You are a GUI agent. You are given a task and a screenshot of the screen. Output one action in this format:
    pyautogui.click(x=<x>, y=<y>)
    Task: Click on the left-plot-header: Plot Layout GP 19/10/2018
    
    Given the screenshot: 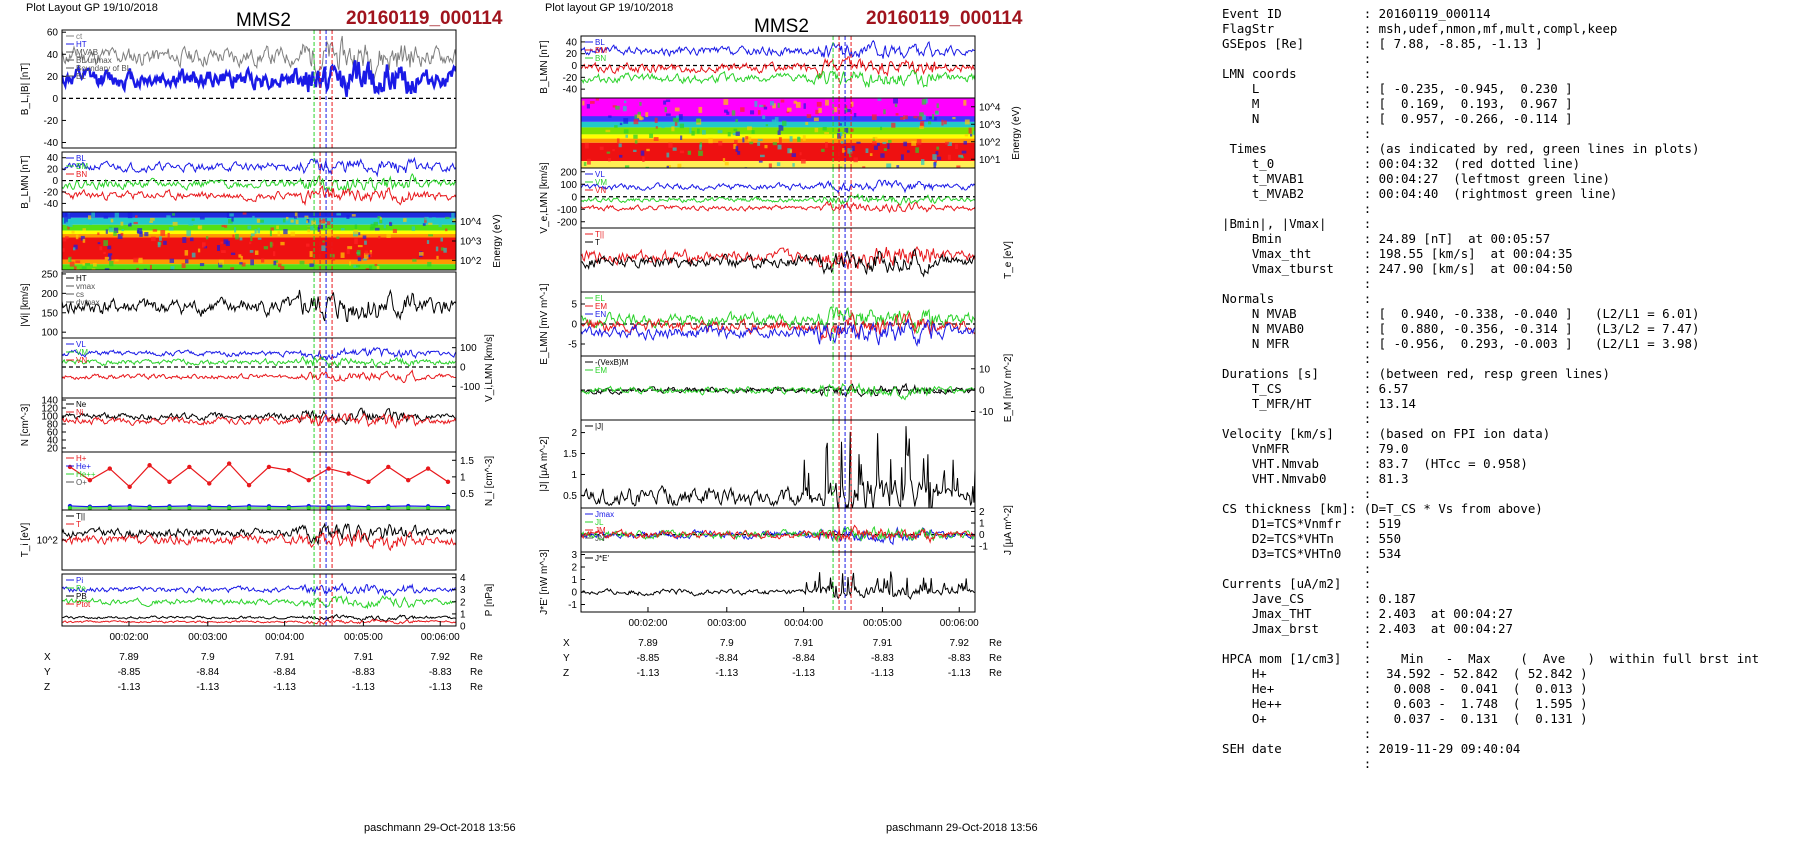 What is the action you would take?
    pyautogui.click(x=92, y=8)
    